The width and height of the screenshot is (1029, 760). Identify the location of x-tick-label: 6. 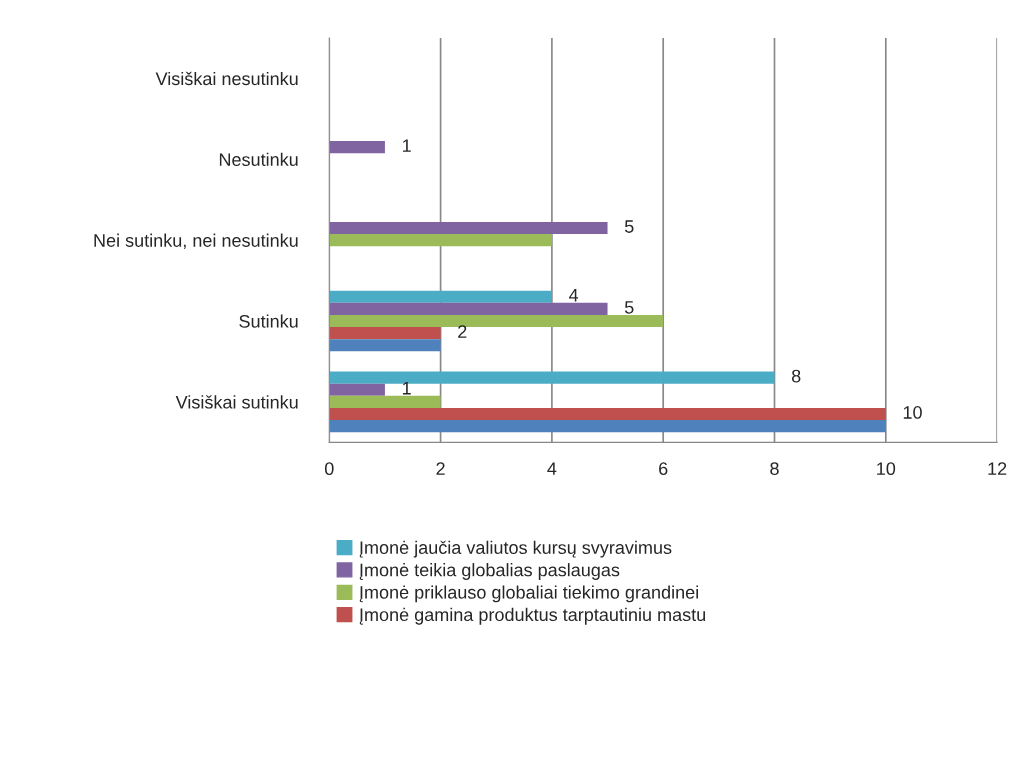
(663, 469).